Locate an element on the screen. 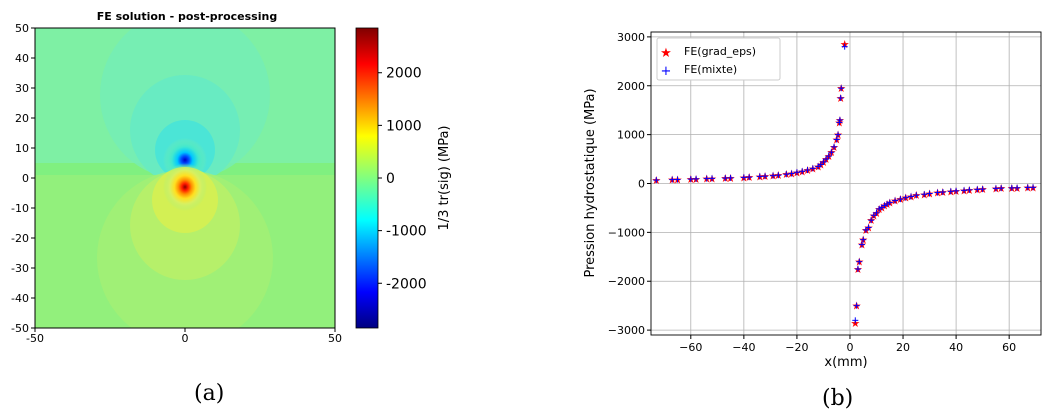  y-tick-label: 40 is located at coordinates (22, 58).